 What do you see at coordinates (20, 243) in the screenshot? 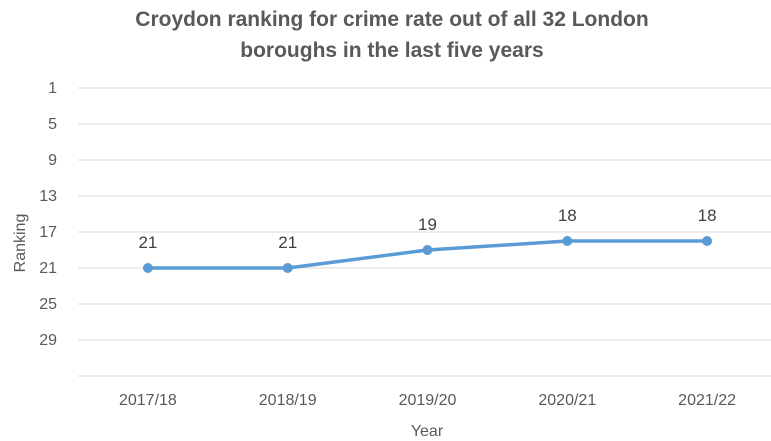
I see `y-axis-label: Ranking` at bounding box center [20, 243].